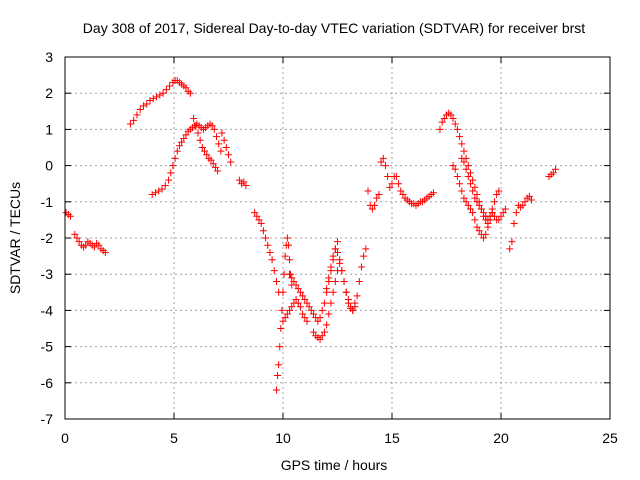  I want to click on y-tick-label: 3, so click(49, 57).